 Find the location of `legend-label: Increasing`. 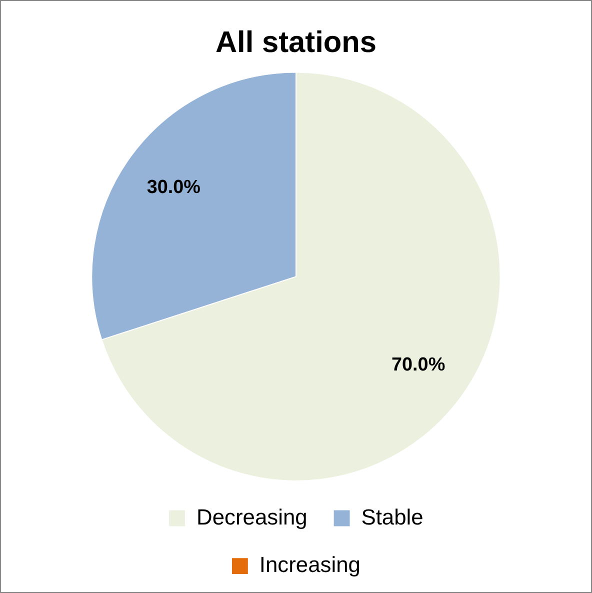

legend-label: Increasing is located at coordinates (309, 565).